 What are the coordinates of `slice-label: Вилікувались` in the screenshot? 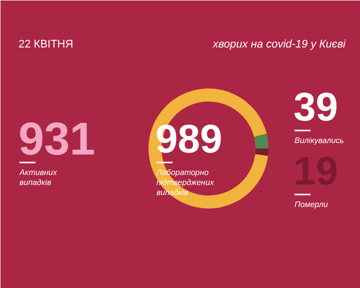 It's located at (319, 140).